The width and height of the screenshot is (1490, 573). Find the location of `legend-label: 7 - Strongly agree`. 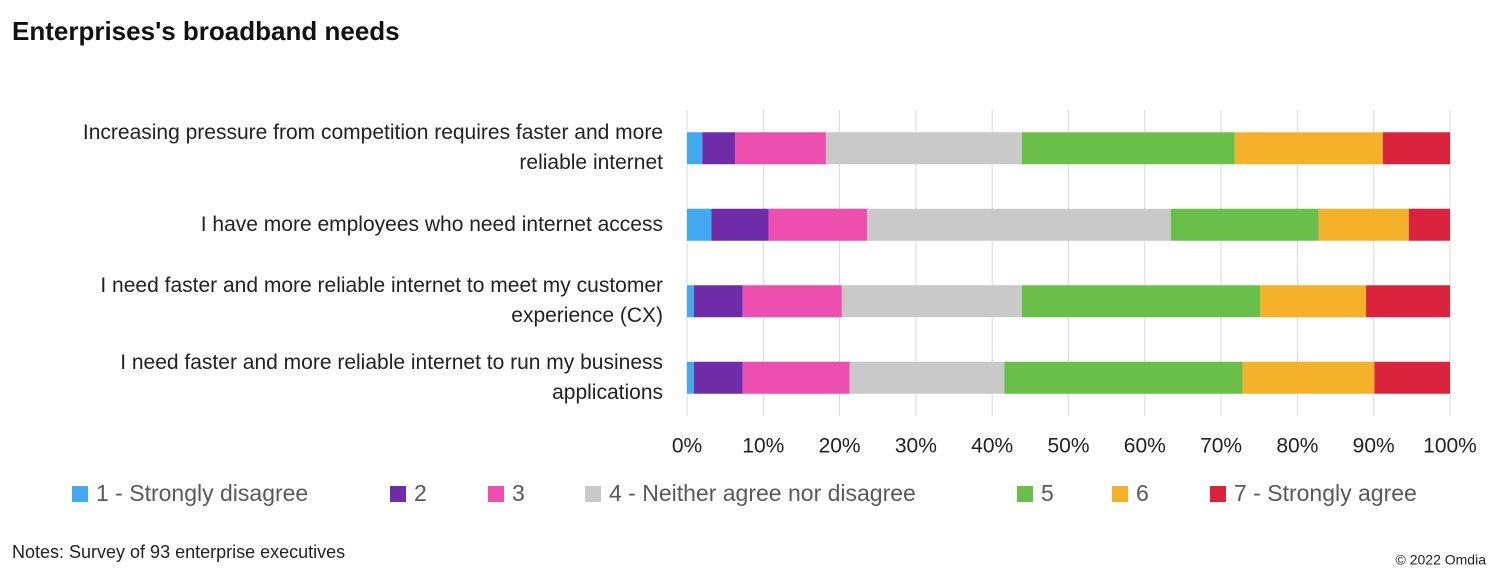

legend-label: 7 - Strongly agree is located at coordinates (1325, 493).